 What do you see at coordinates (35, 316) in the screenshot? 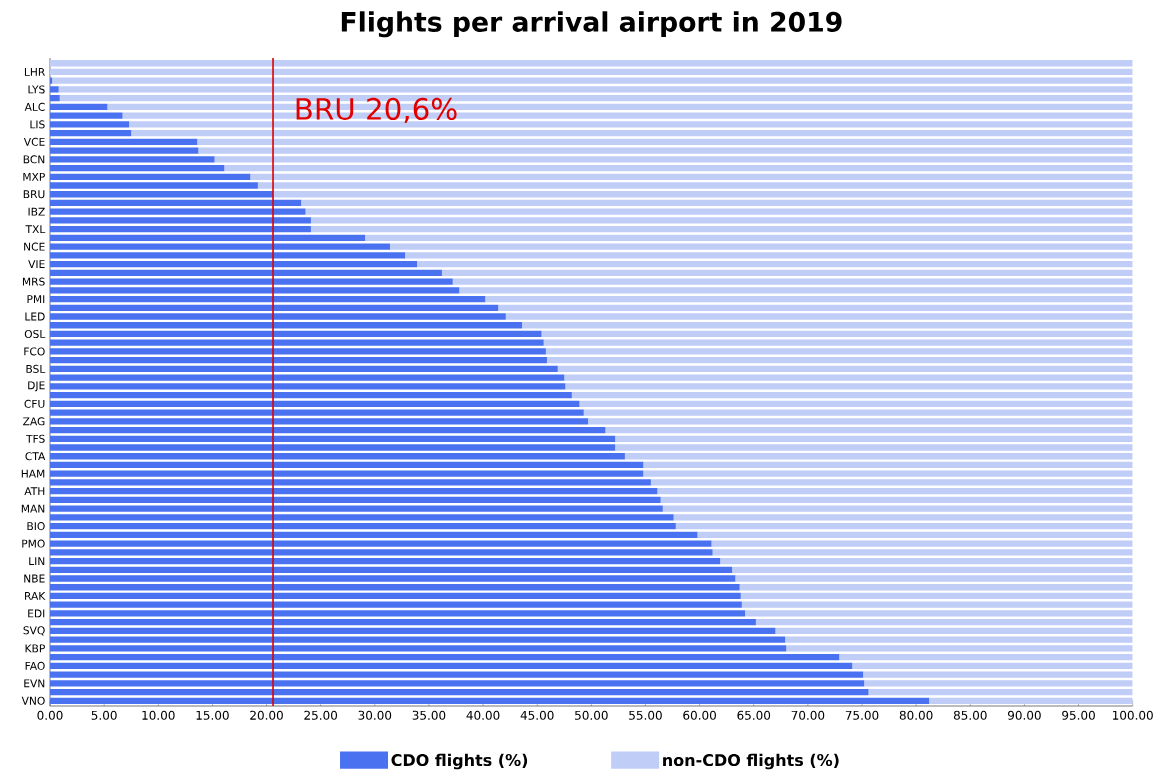
I see `y-tick-label: LED` at bounding box center [35, 316].